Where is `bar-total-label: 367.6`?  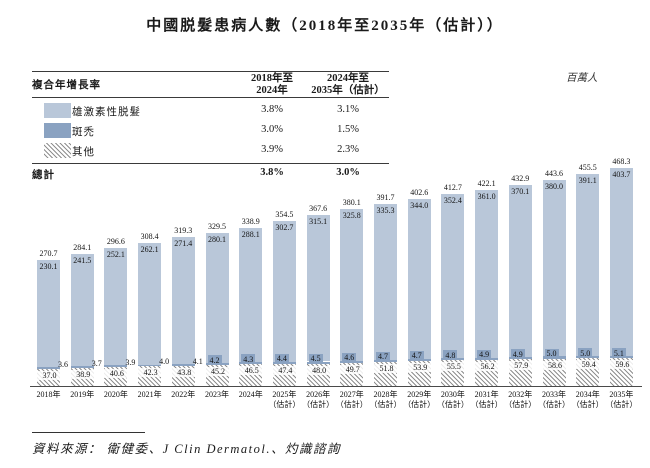
bar-total-label: 367.6 is located at coordinates (318, 208).